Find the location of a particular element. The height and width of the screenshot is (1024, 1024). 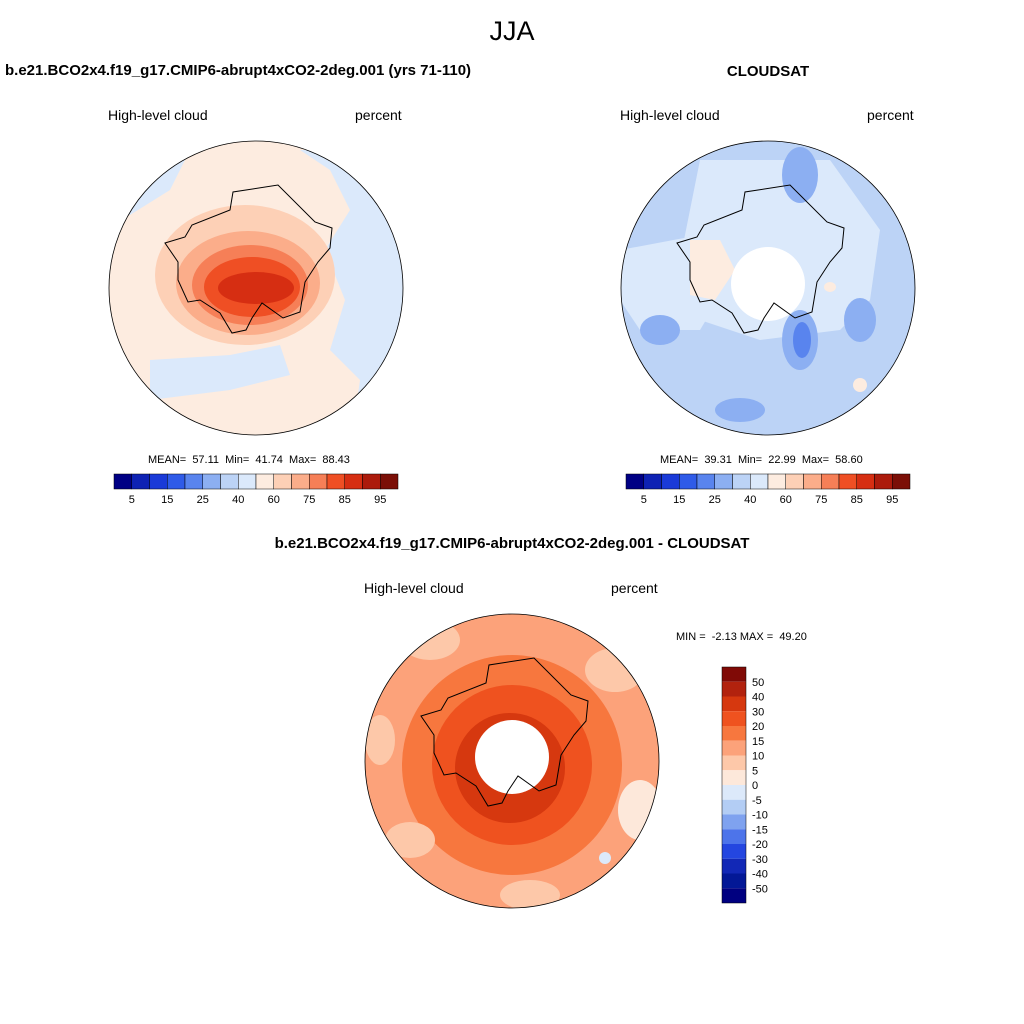

panel2-colorbar-tick-label: 75 is located at coordinates (821, 500).